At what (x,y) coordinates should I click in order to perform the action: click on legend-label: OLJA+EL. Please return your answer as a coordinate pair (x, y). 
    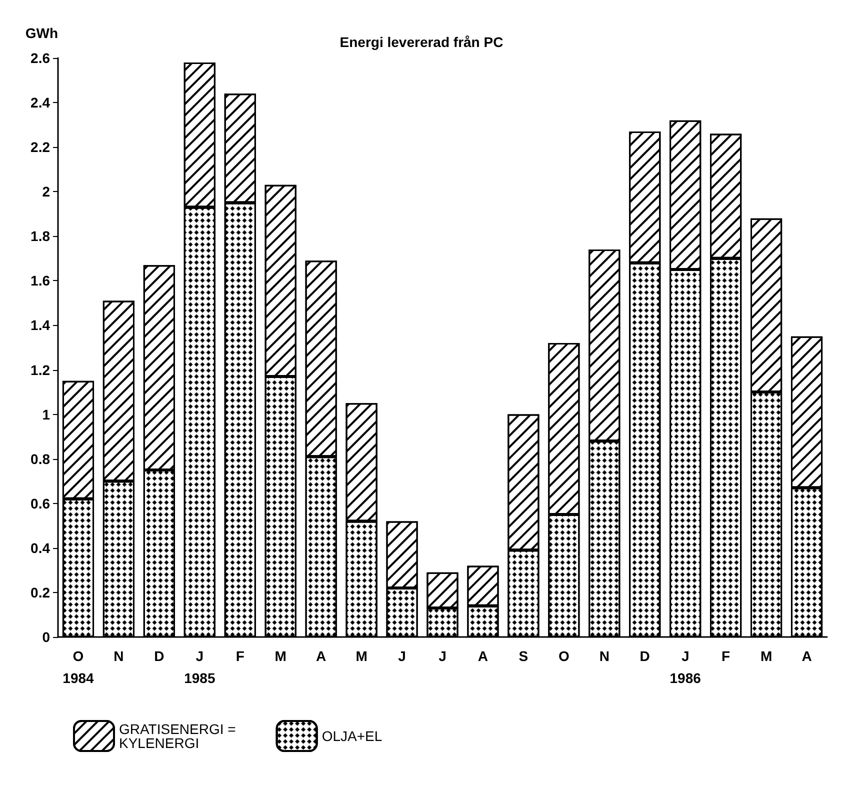
    Looking at the image, I should click on (352, 736).